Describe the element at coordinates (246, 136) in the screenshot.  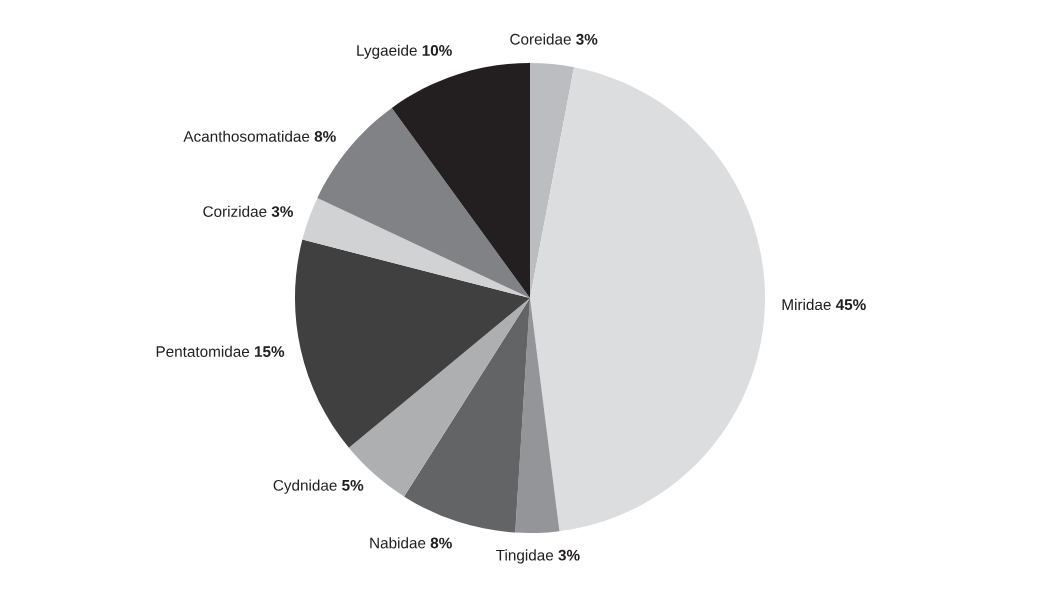
I see `slice-label: Acanthosomatidae` at that location.